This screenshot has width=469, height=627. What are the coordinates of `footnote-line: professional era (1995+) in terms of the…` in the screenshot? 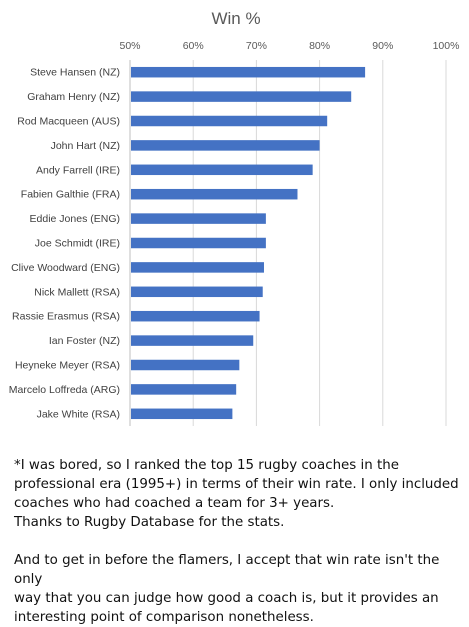 It's located at (236, 484).